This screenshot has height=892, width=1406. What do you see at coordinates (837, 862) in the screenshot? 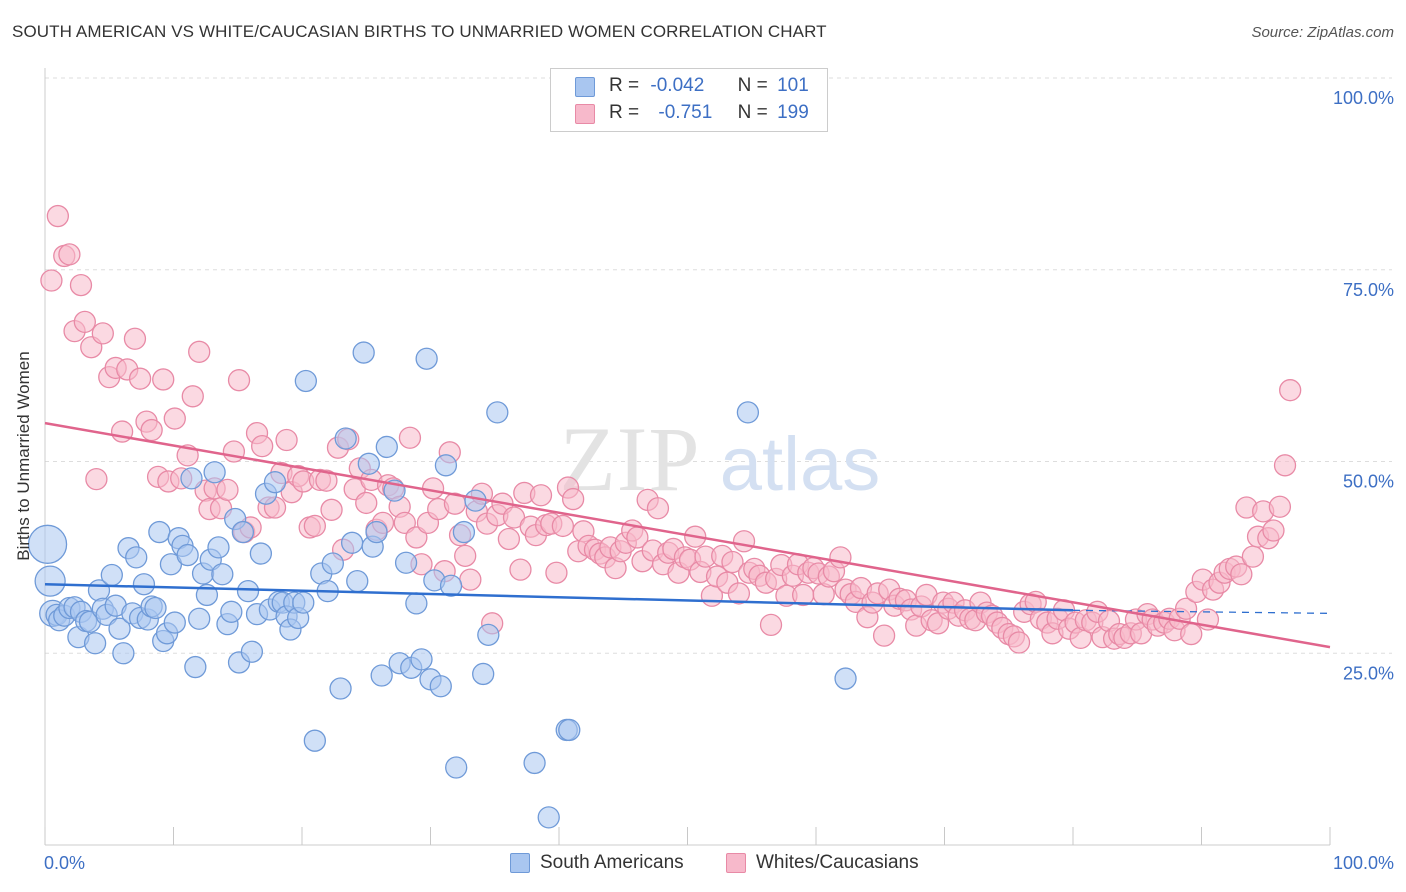
I see `bottom-legend-label: Whites/Caucasians` at bounding box center [837, 862].